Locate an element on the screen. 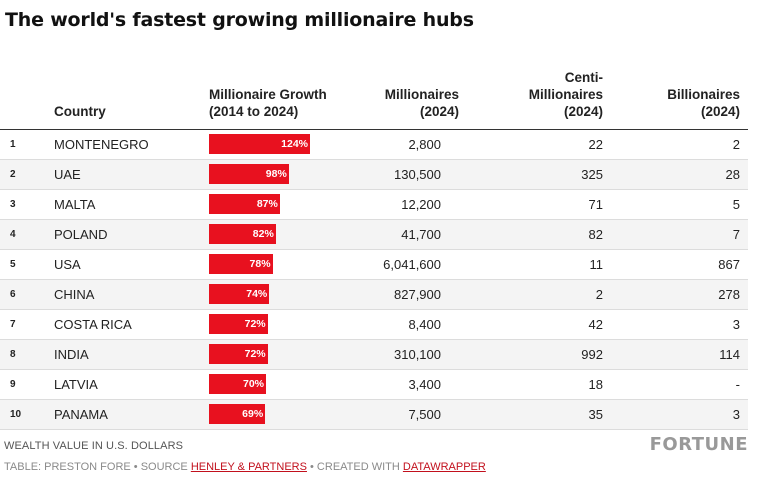 Image resolution: width=762 pixels, height=483 pixels. table-row: 4 POLAND 82% 41,700 82 7 is located at coordinates (374, 235).